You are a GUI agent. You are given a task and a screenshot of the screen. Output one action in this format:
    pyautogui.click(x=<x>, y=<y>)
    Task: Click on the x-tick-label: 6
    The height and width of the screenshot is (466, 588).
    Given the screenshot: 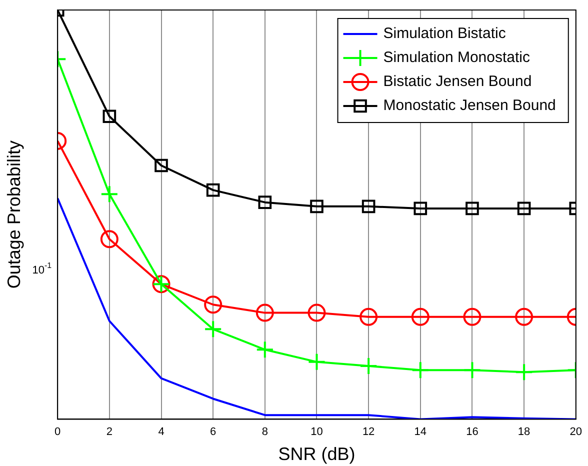 What is the action you would take?
    pyautogui.click(x=213, y=432)
    